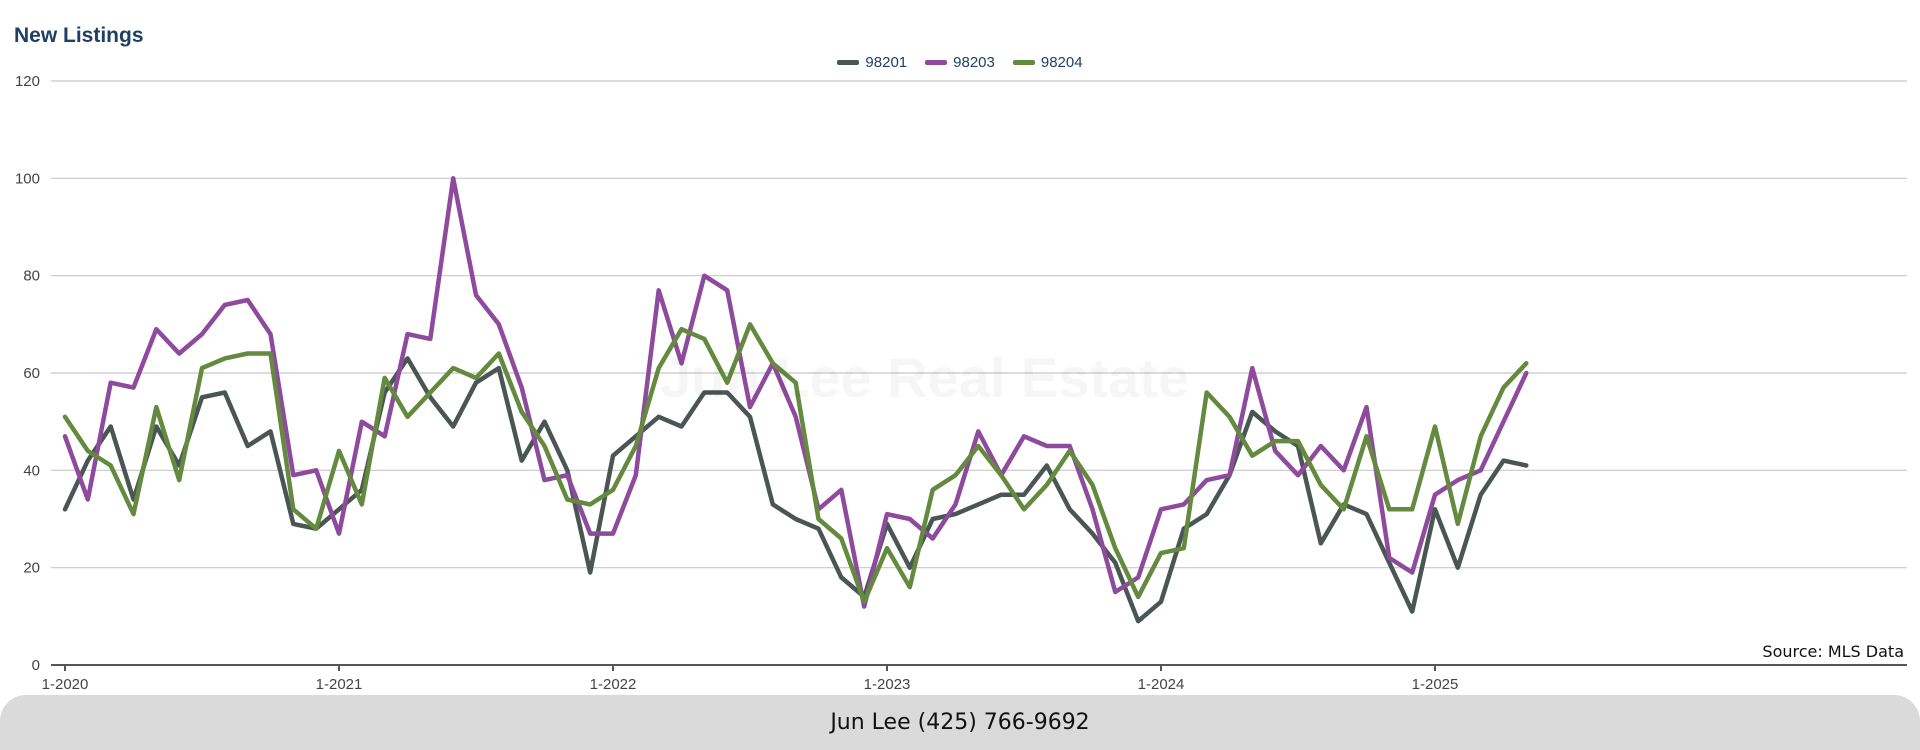 This screenshot has width=1920, height=750. Describe the element at coordinates (31, 568) in the screenshot. I see `y-tick-label: 20` at that location.